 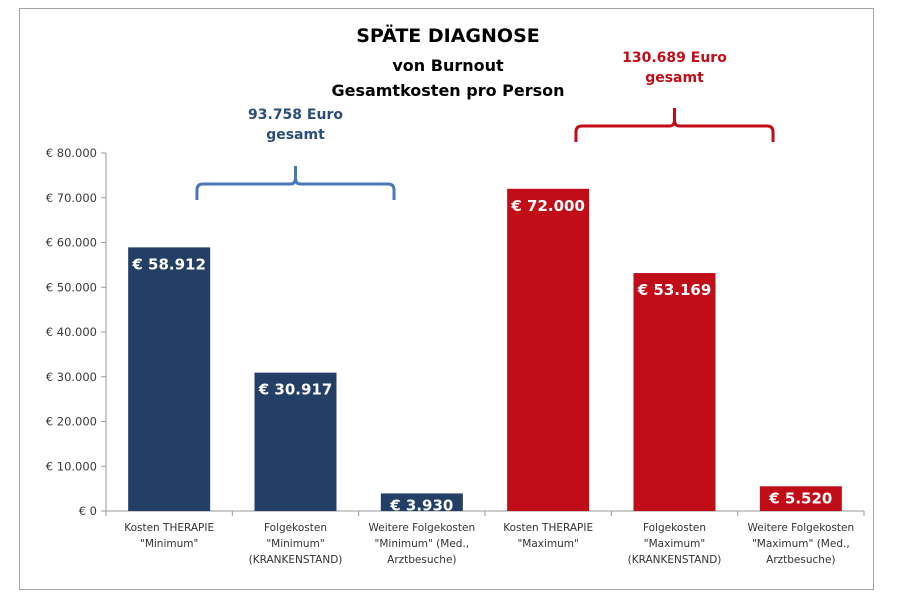 What do you see at coordinates (447, 90) in the screenshot?
I see `chart-subtitle-2: Gesamtkosten pro Person` at bounding box center [447, 90].